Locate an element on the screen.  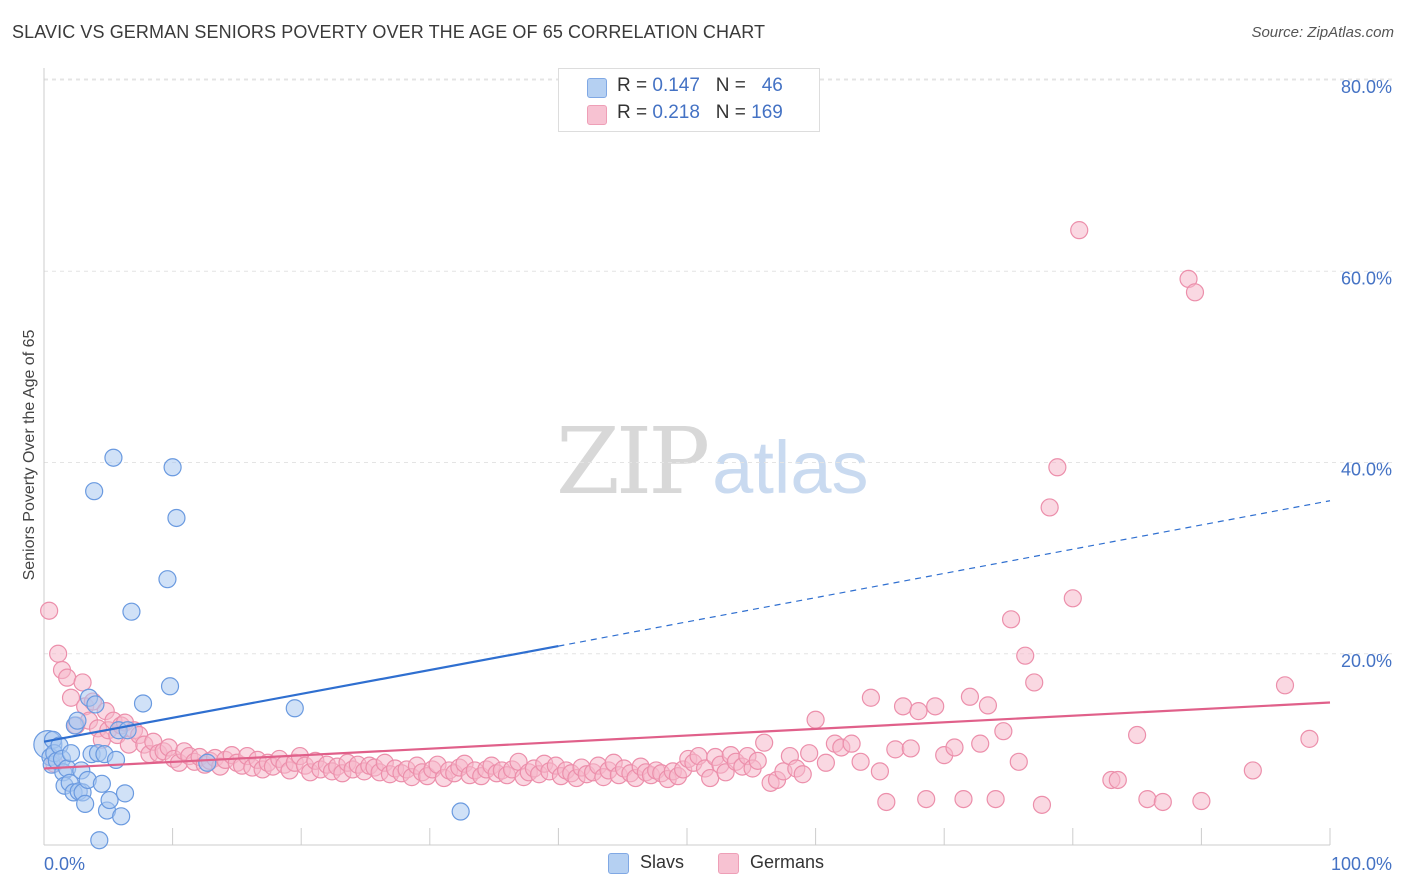
legend-n-label: N = is located at coordinates (733, 112).